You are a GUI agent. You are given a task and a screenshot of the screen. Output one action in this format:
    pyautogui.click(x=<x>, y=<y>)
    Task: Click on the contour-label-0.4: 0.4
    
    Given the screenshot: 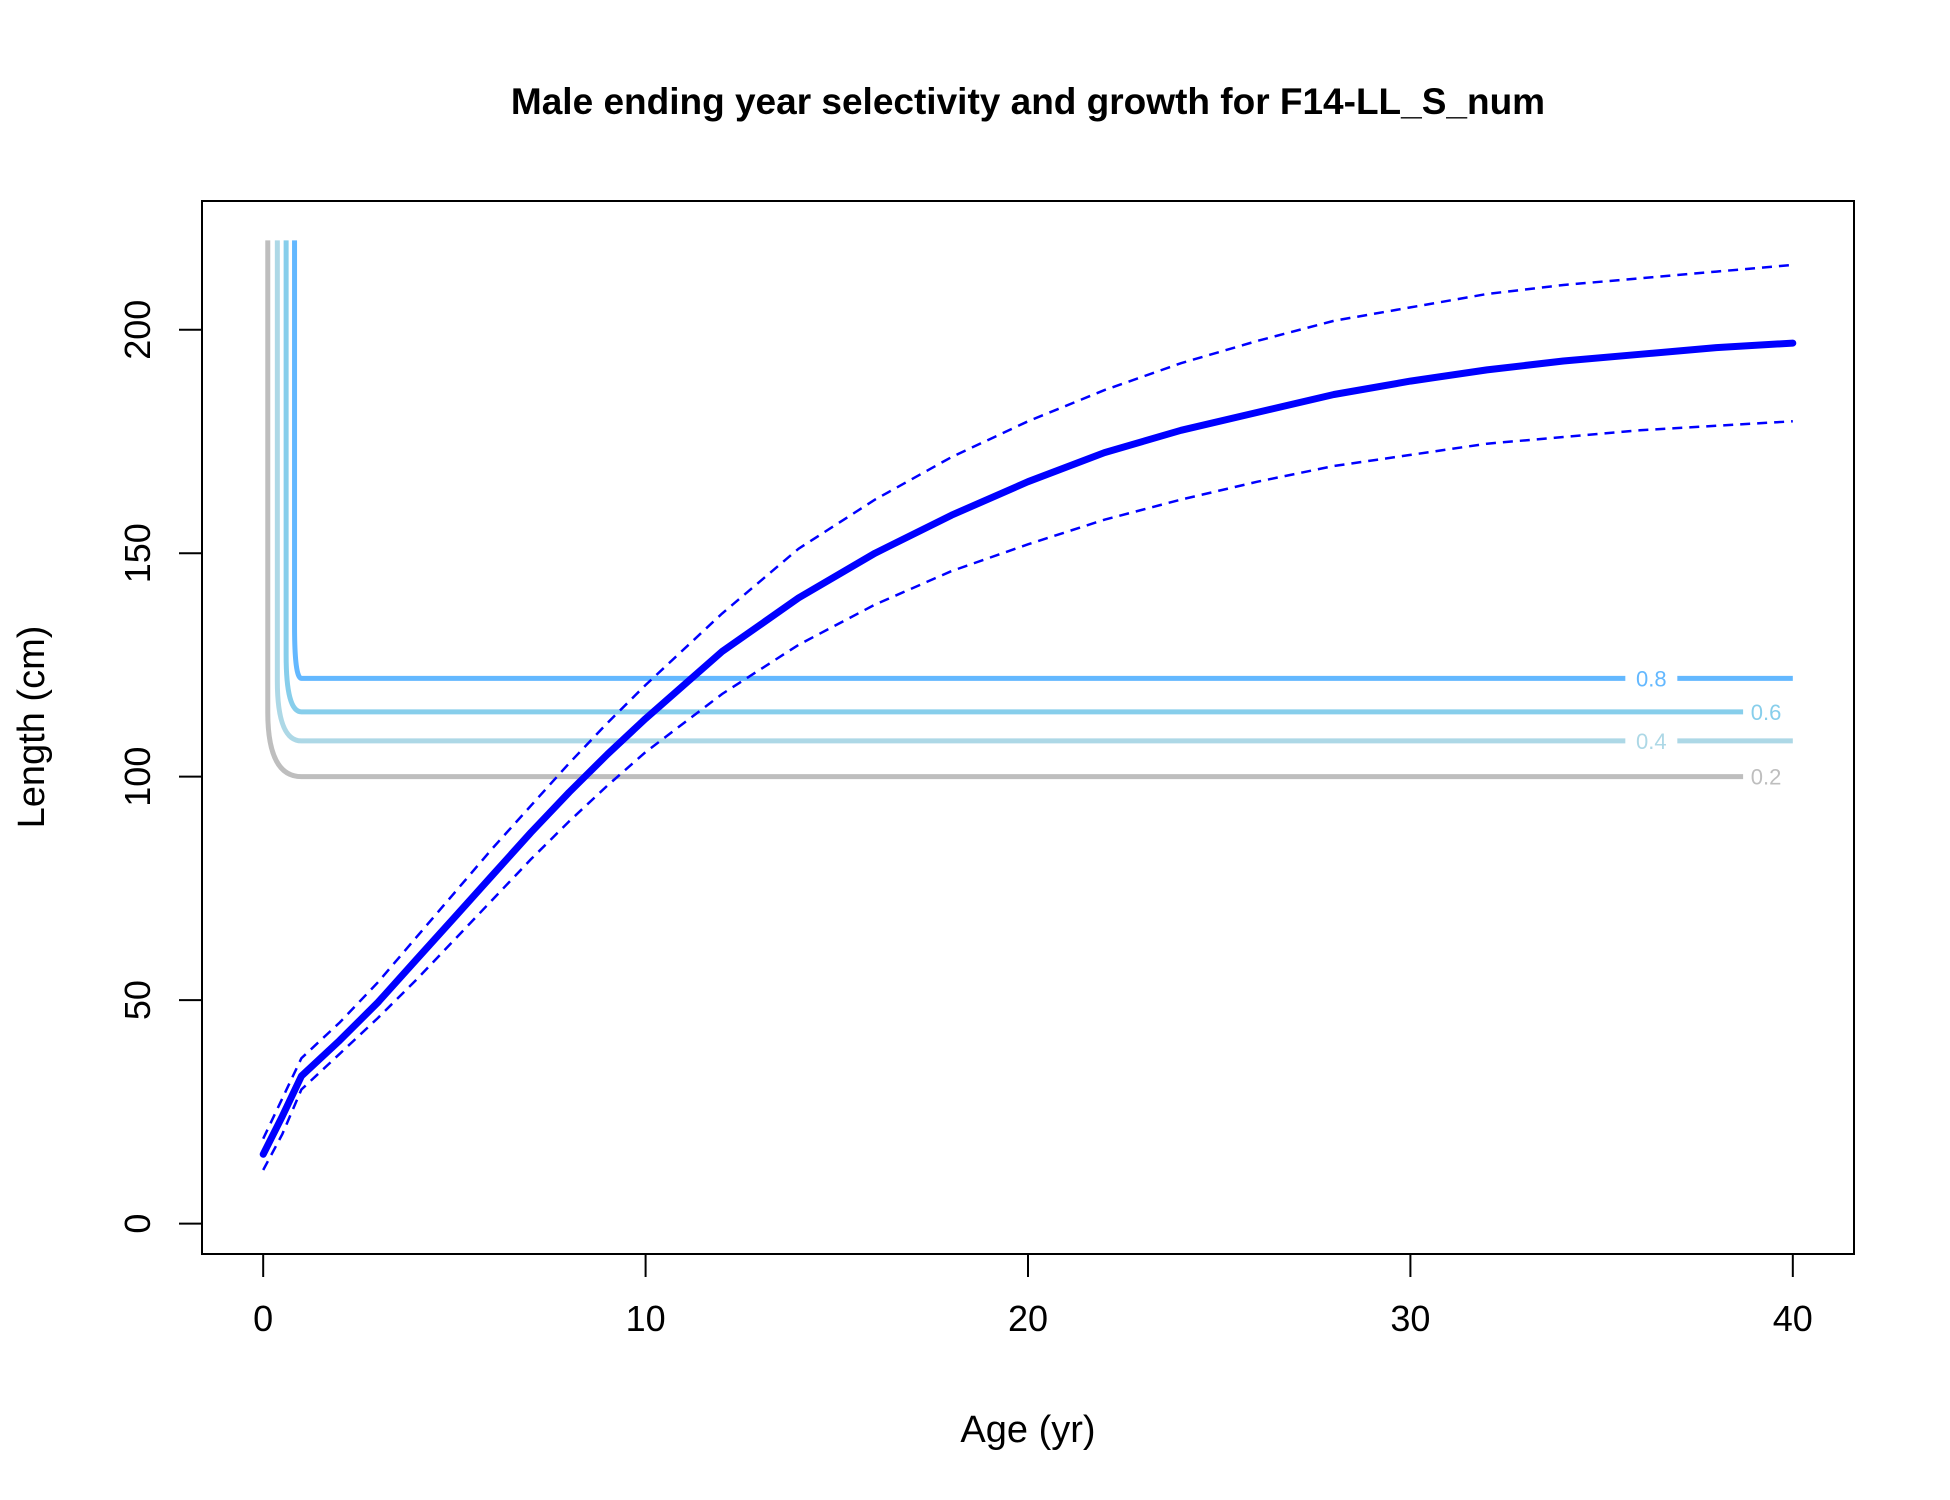 What is the action you would take?
    pyautogui.click(x=1651, y=741)
    